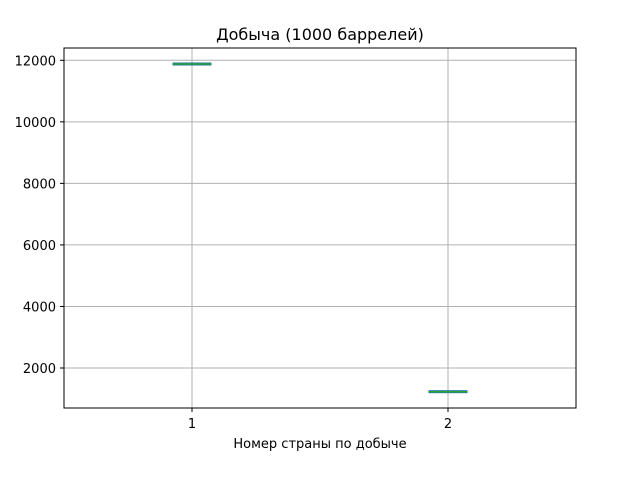  I want to click on y-tick-label: 10000, so click(35, 123).